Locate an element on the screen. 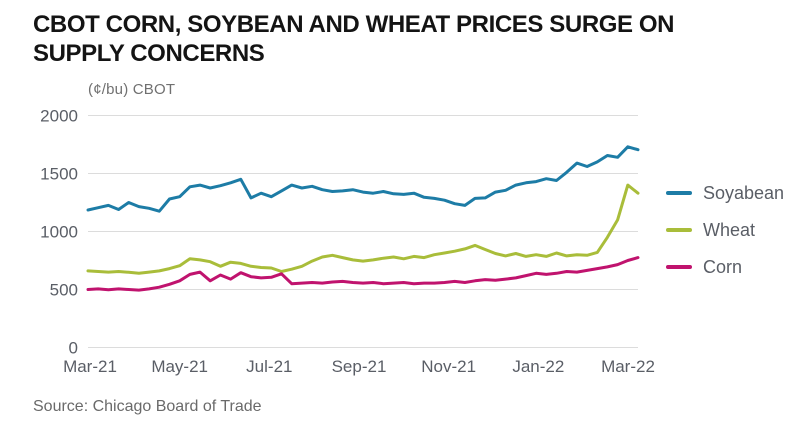 This screenshot has width=802, height=427. legend-label-corn: Corn is located at coordinates (723, 266).